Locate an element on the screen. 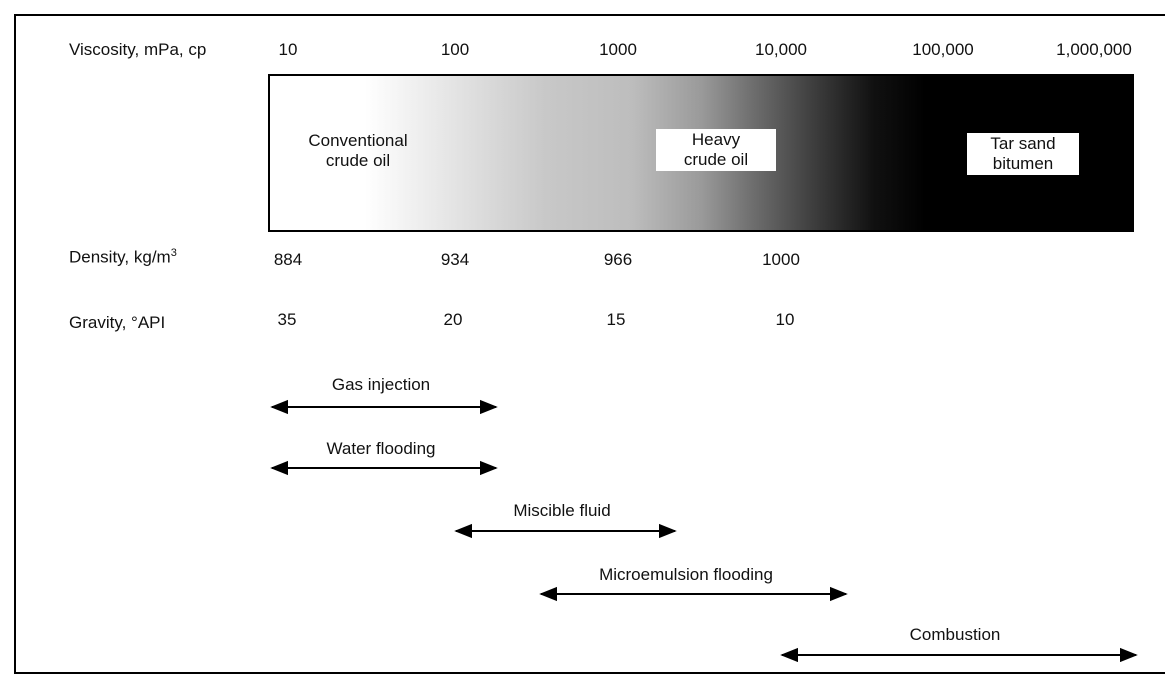 The height and width of the screenshot is (674, 1165). viscosity-tick: 1,000,000 is located at coordinates (1094, 49).